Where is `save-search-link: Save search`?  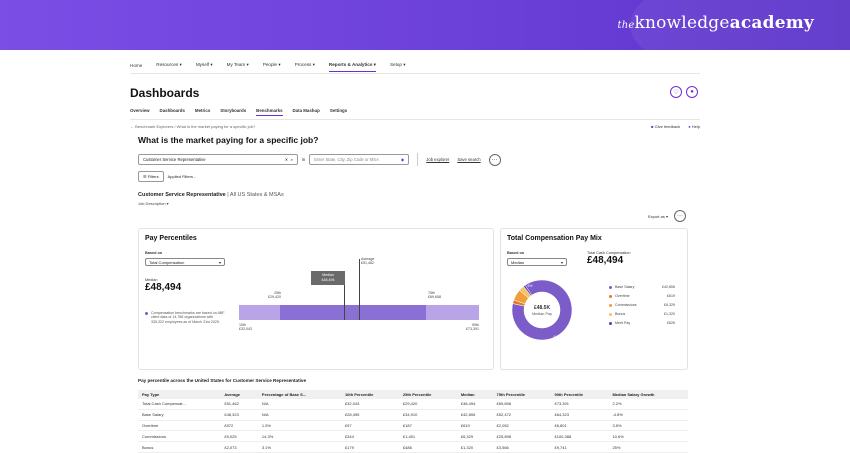 save-search-link: Save search is located at coordinates (469, 159).